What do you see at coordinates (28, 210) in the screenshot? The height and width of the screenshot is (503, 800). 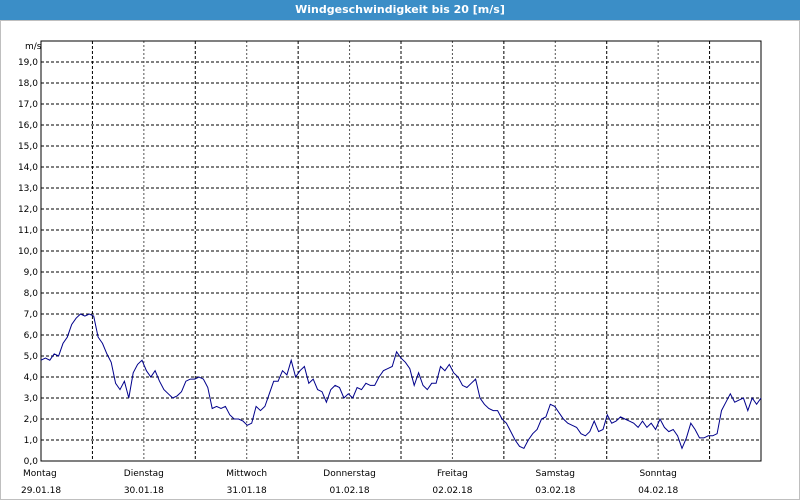 I see `y-tick-label: 12,0` at bounding box center [28, 210].